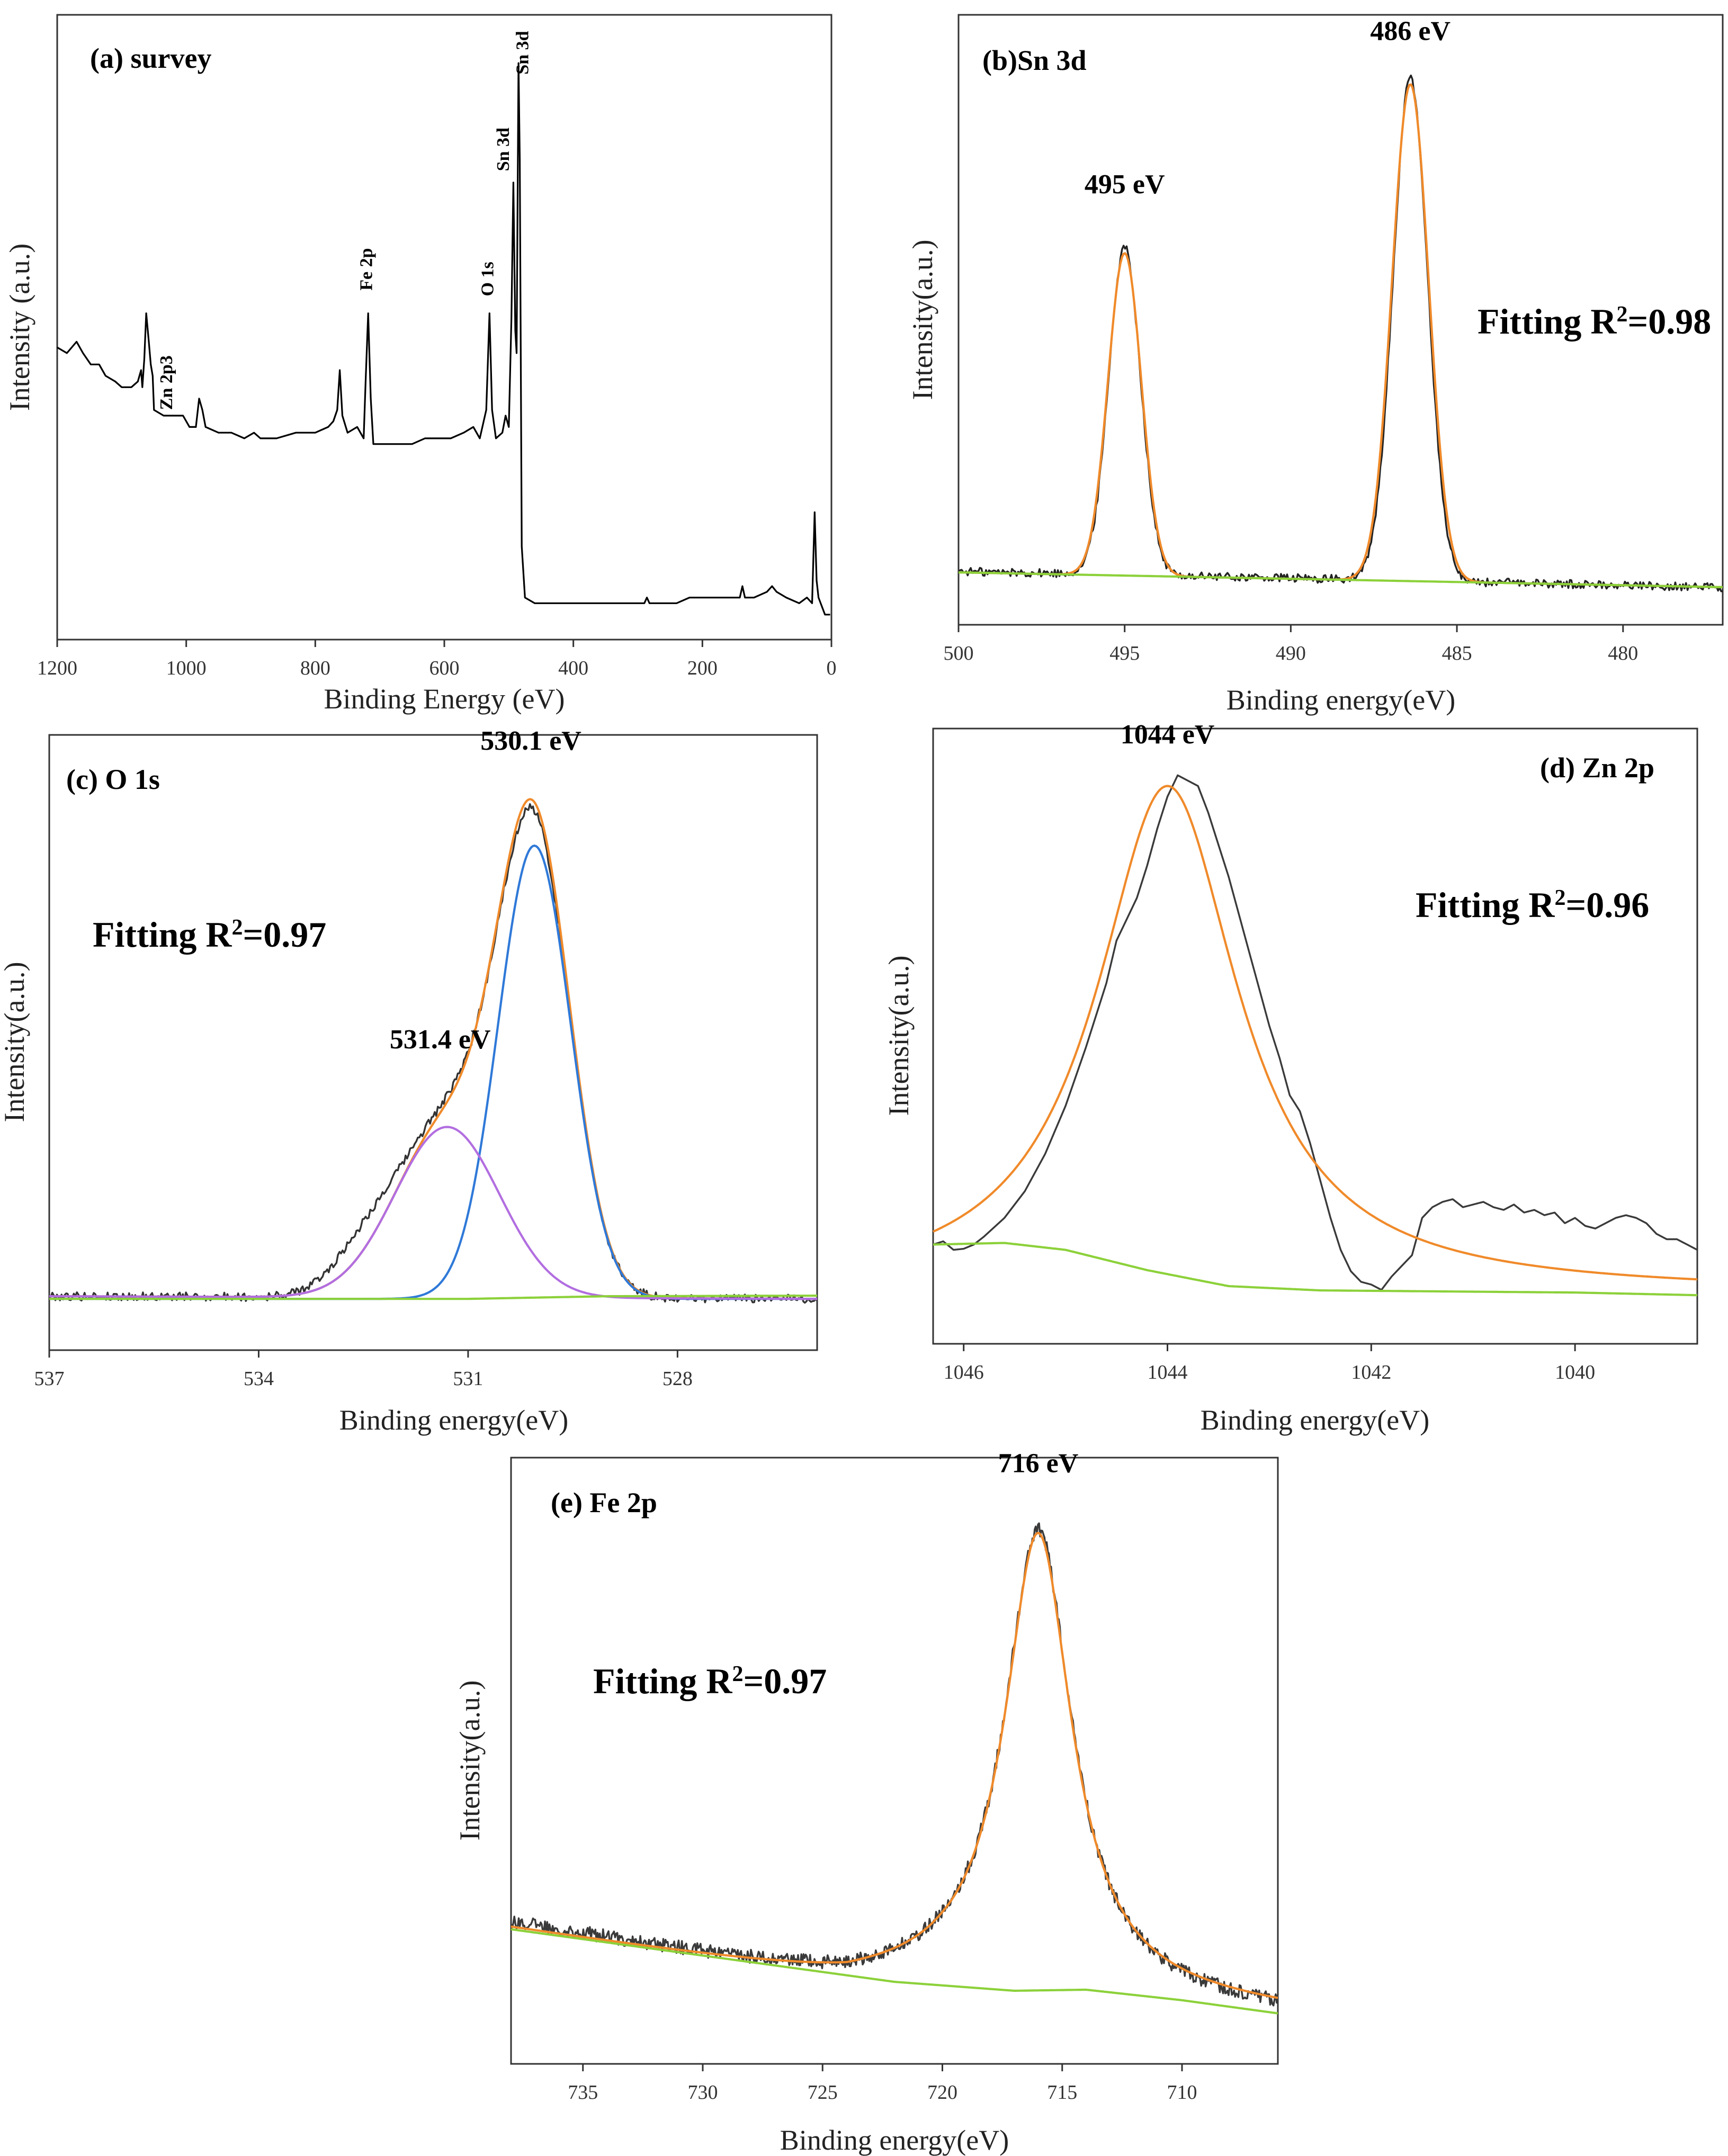 This screenshot has height=2156, width=1728. What do you see at coordinates (259, 1379) in the screenshot?
I see `panel-c-xtick-label: 534` at bounding box center [259, 1379].